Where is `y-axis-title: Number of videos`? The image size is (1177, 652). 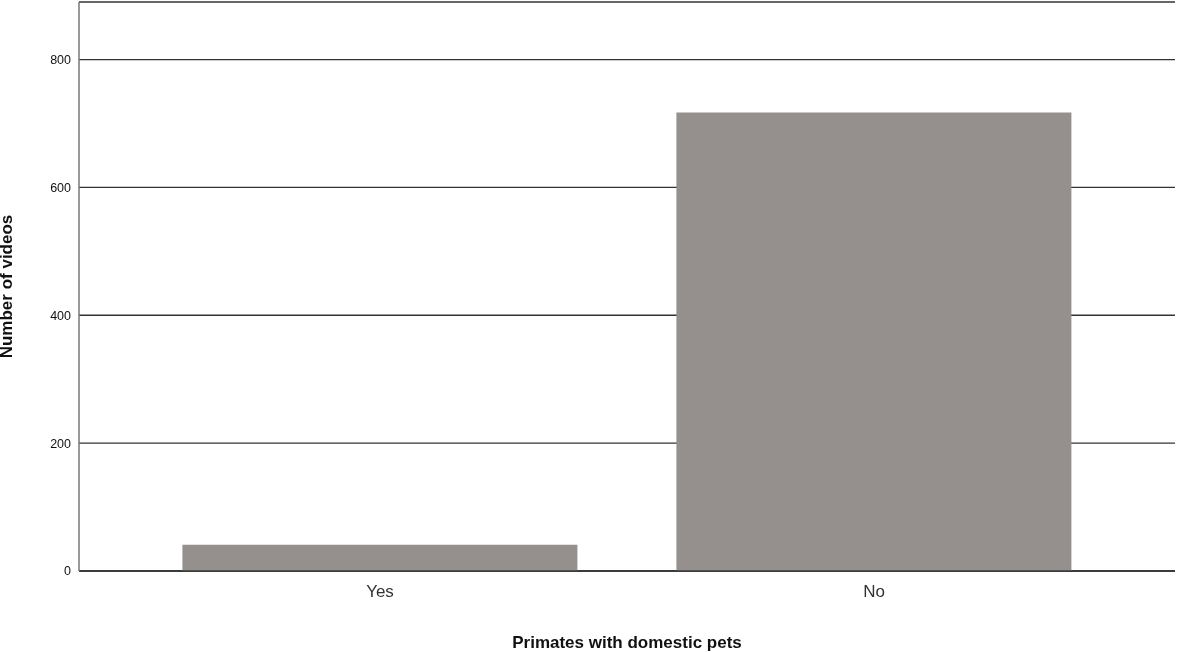 y-axis-title: Number of videos is located at coordinates (8, 286).